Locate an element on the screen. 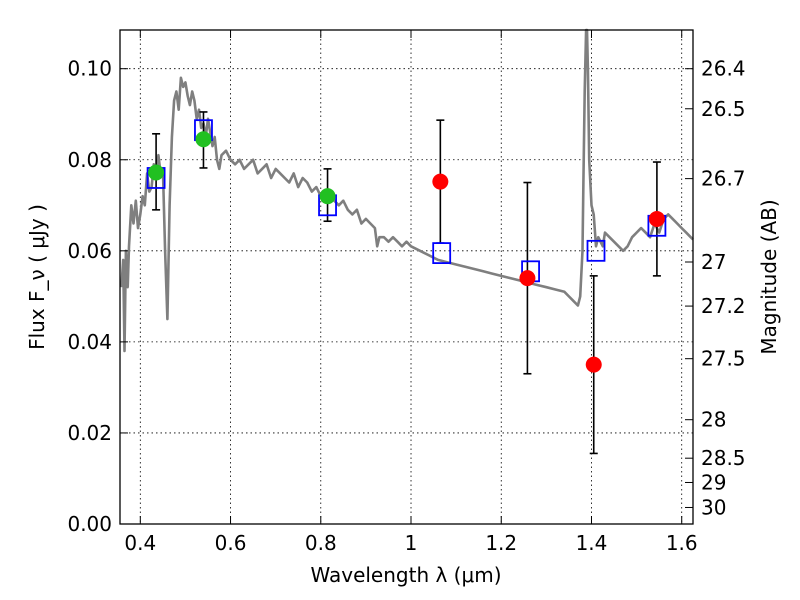 The image size is (800, 600). y2-tick-label: 28.5 is located at coordinates (723, 458).